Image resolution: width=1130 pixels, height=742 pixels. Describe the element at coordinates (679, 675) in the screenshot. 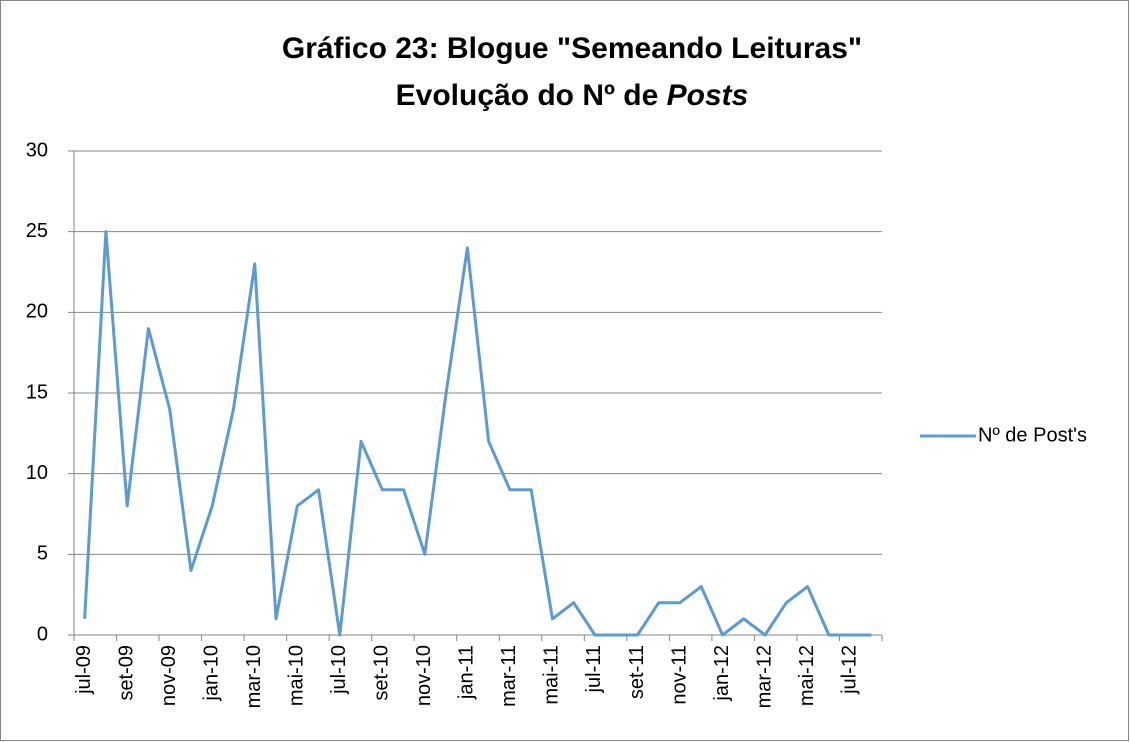

I see `x-tick-label: nov-11` at that location.